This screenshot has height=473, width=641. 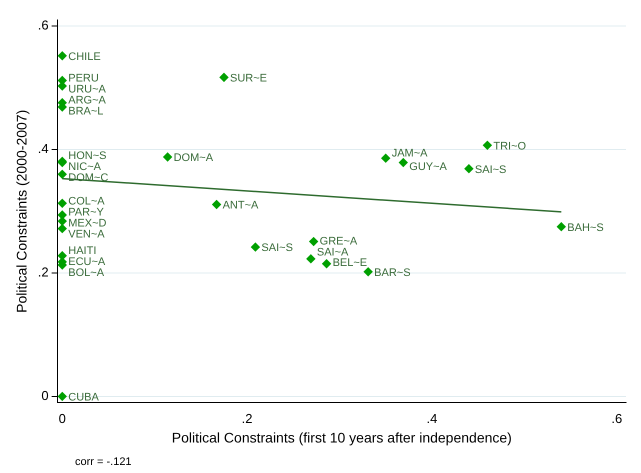 I want to click on data-label: MEX~D, so click(x=87, y=224).